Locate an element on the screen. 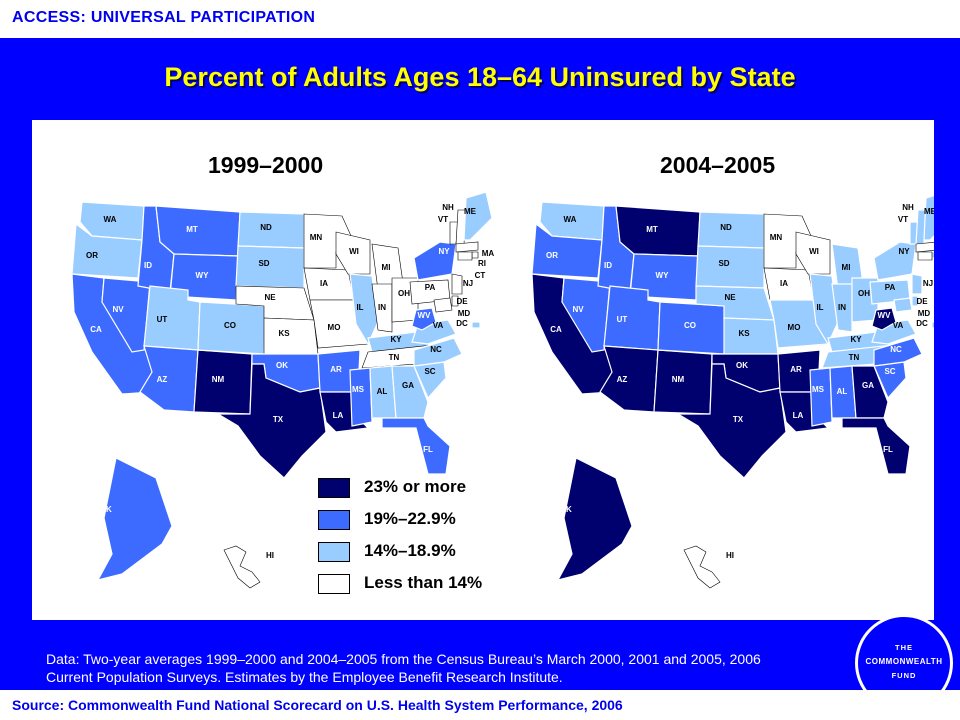 The width and height of the screenshot is (960, 720). state-sd is located at coordinates (730, 267).